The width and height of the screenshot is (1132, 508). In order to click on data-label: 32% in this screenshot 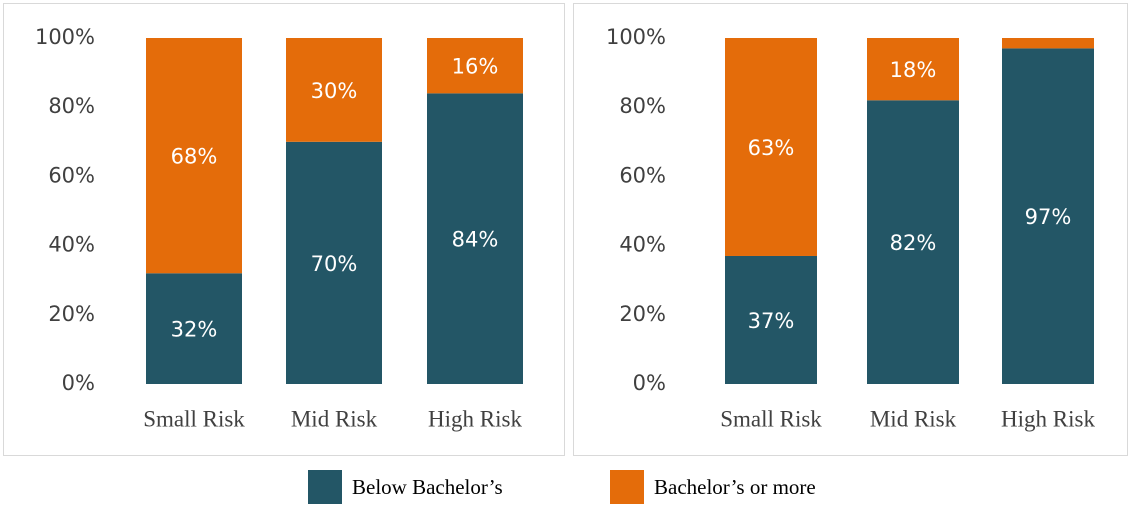, I will do `click(194, 330)`.